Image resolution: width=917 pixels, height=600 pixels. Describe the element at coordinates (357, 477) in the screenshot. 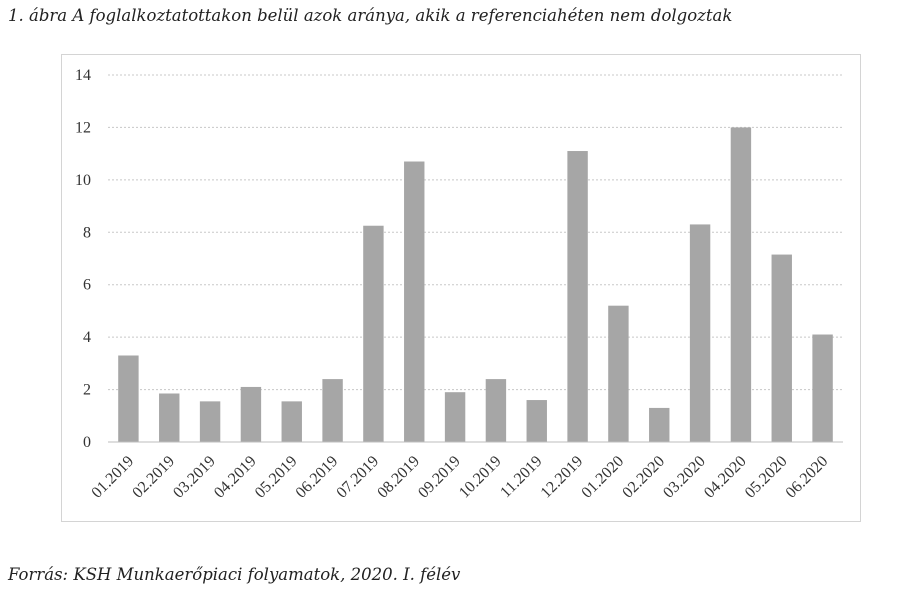

I see `x-tick-label: 07.2019` at that location.